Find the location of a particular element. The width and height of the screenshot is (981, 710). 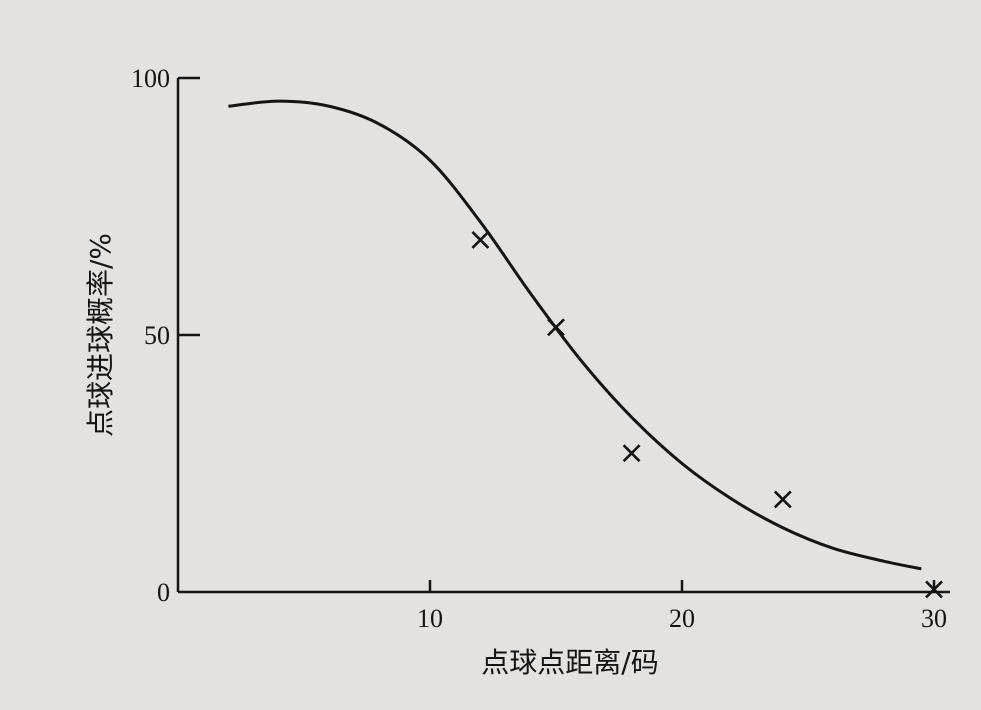

y-tick-label: 50 is located at coordinates (157, 335).